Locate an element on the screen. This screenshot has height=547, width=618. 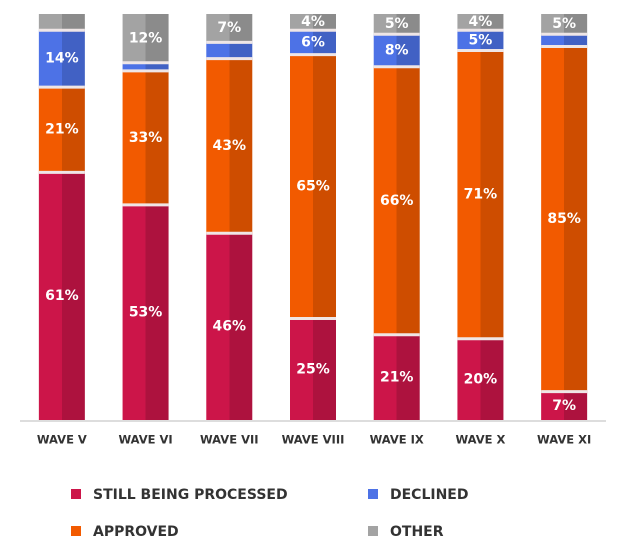
legend-label: APPROVED is located at coordinates (136, 532).